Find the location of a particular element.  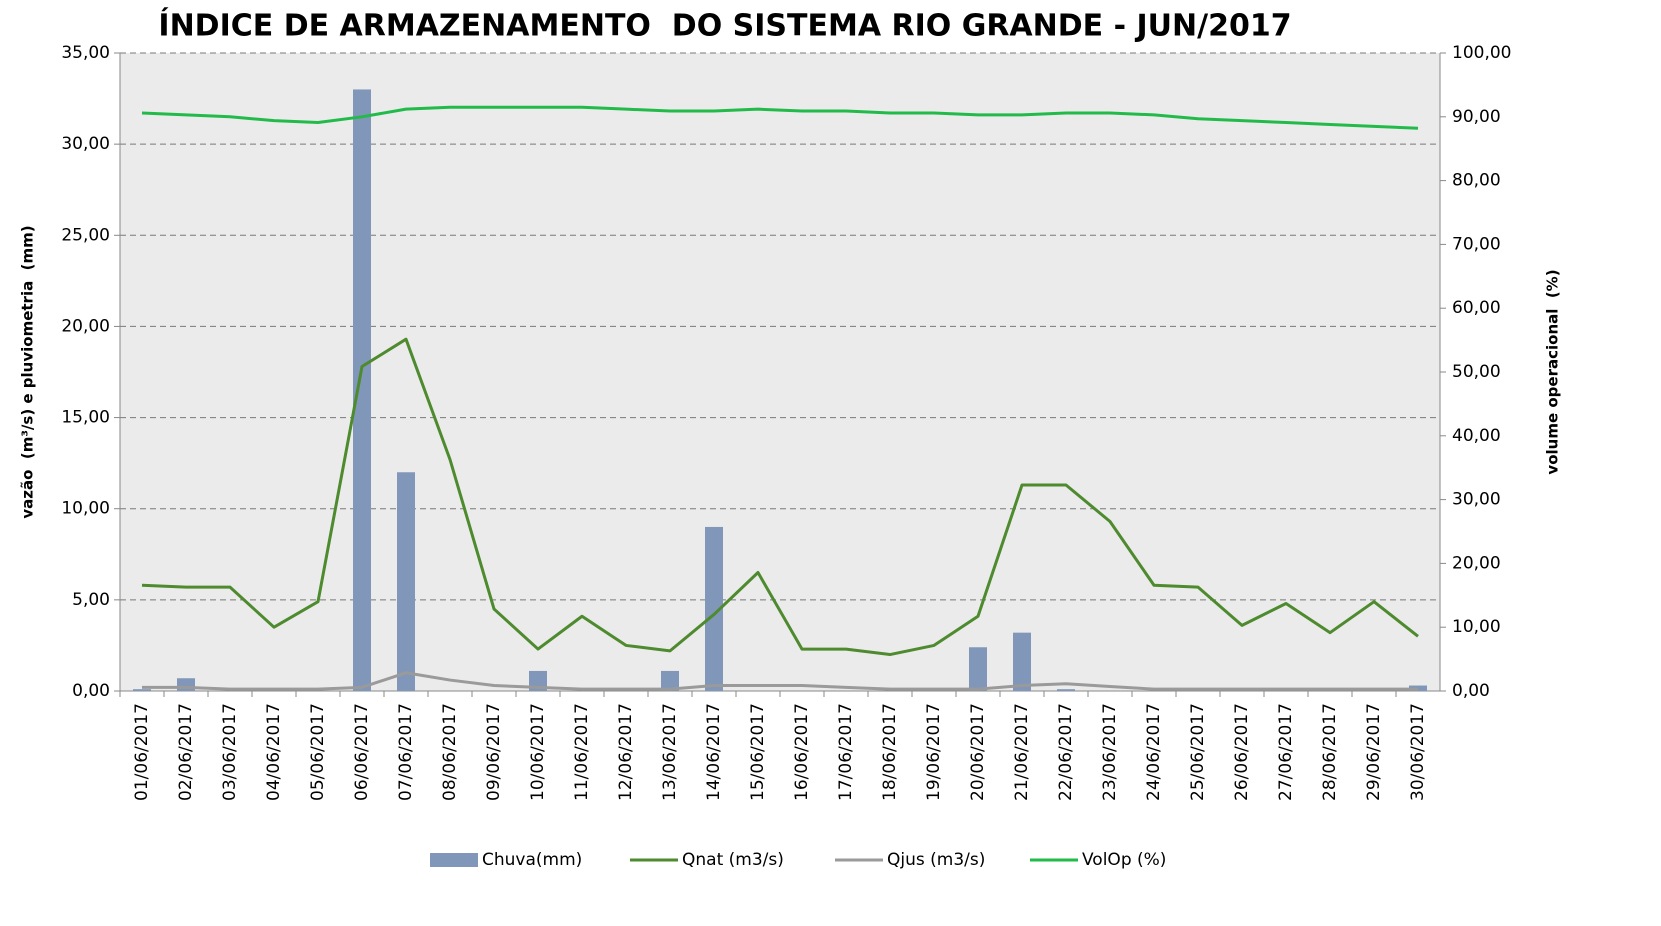

x-tick-label: 30/06/2017 is located at coordinates (1418, 752).